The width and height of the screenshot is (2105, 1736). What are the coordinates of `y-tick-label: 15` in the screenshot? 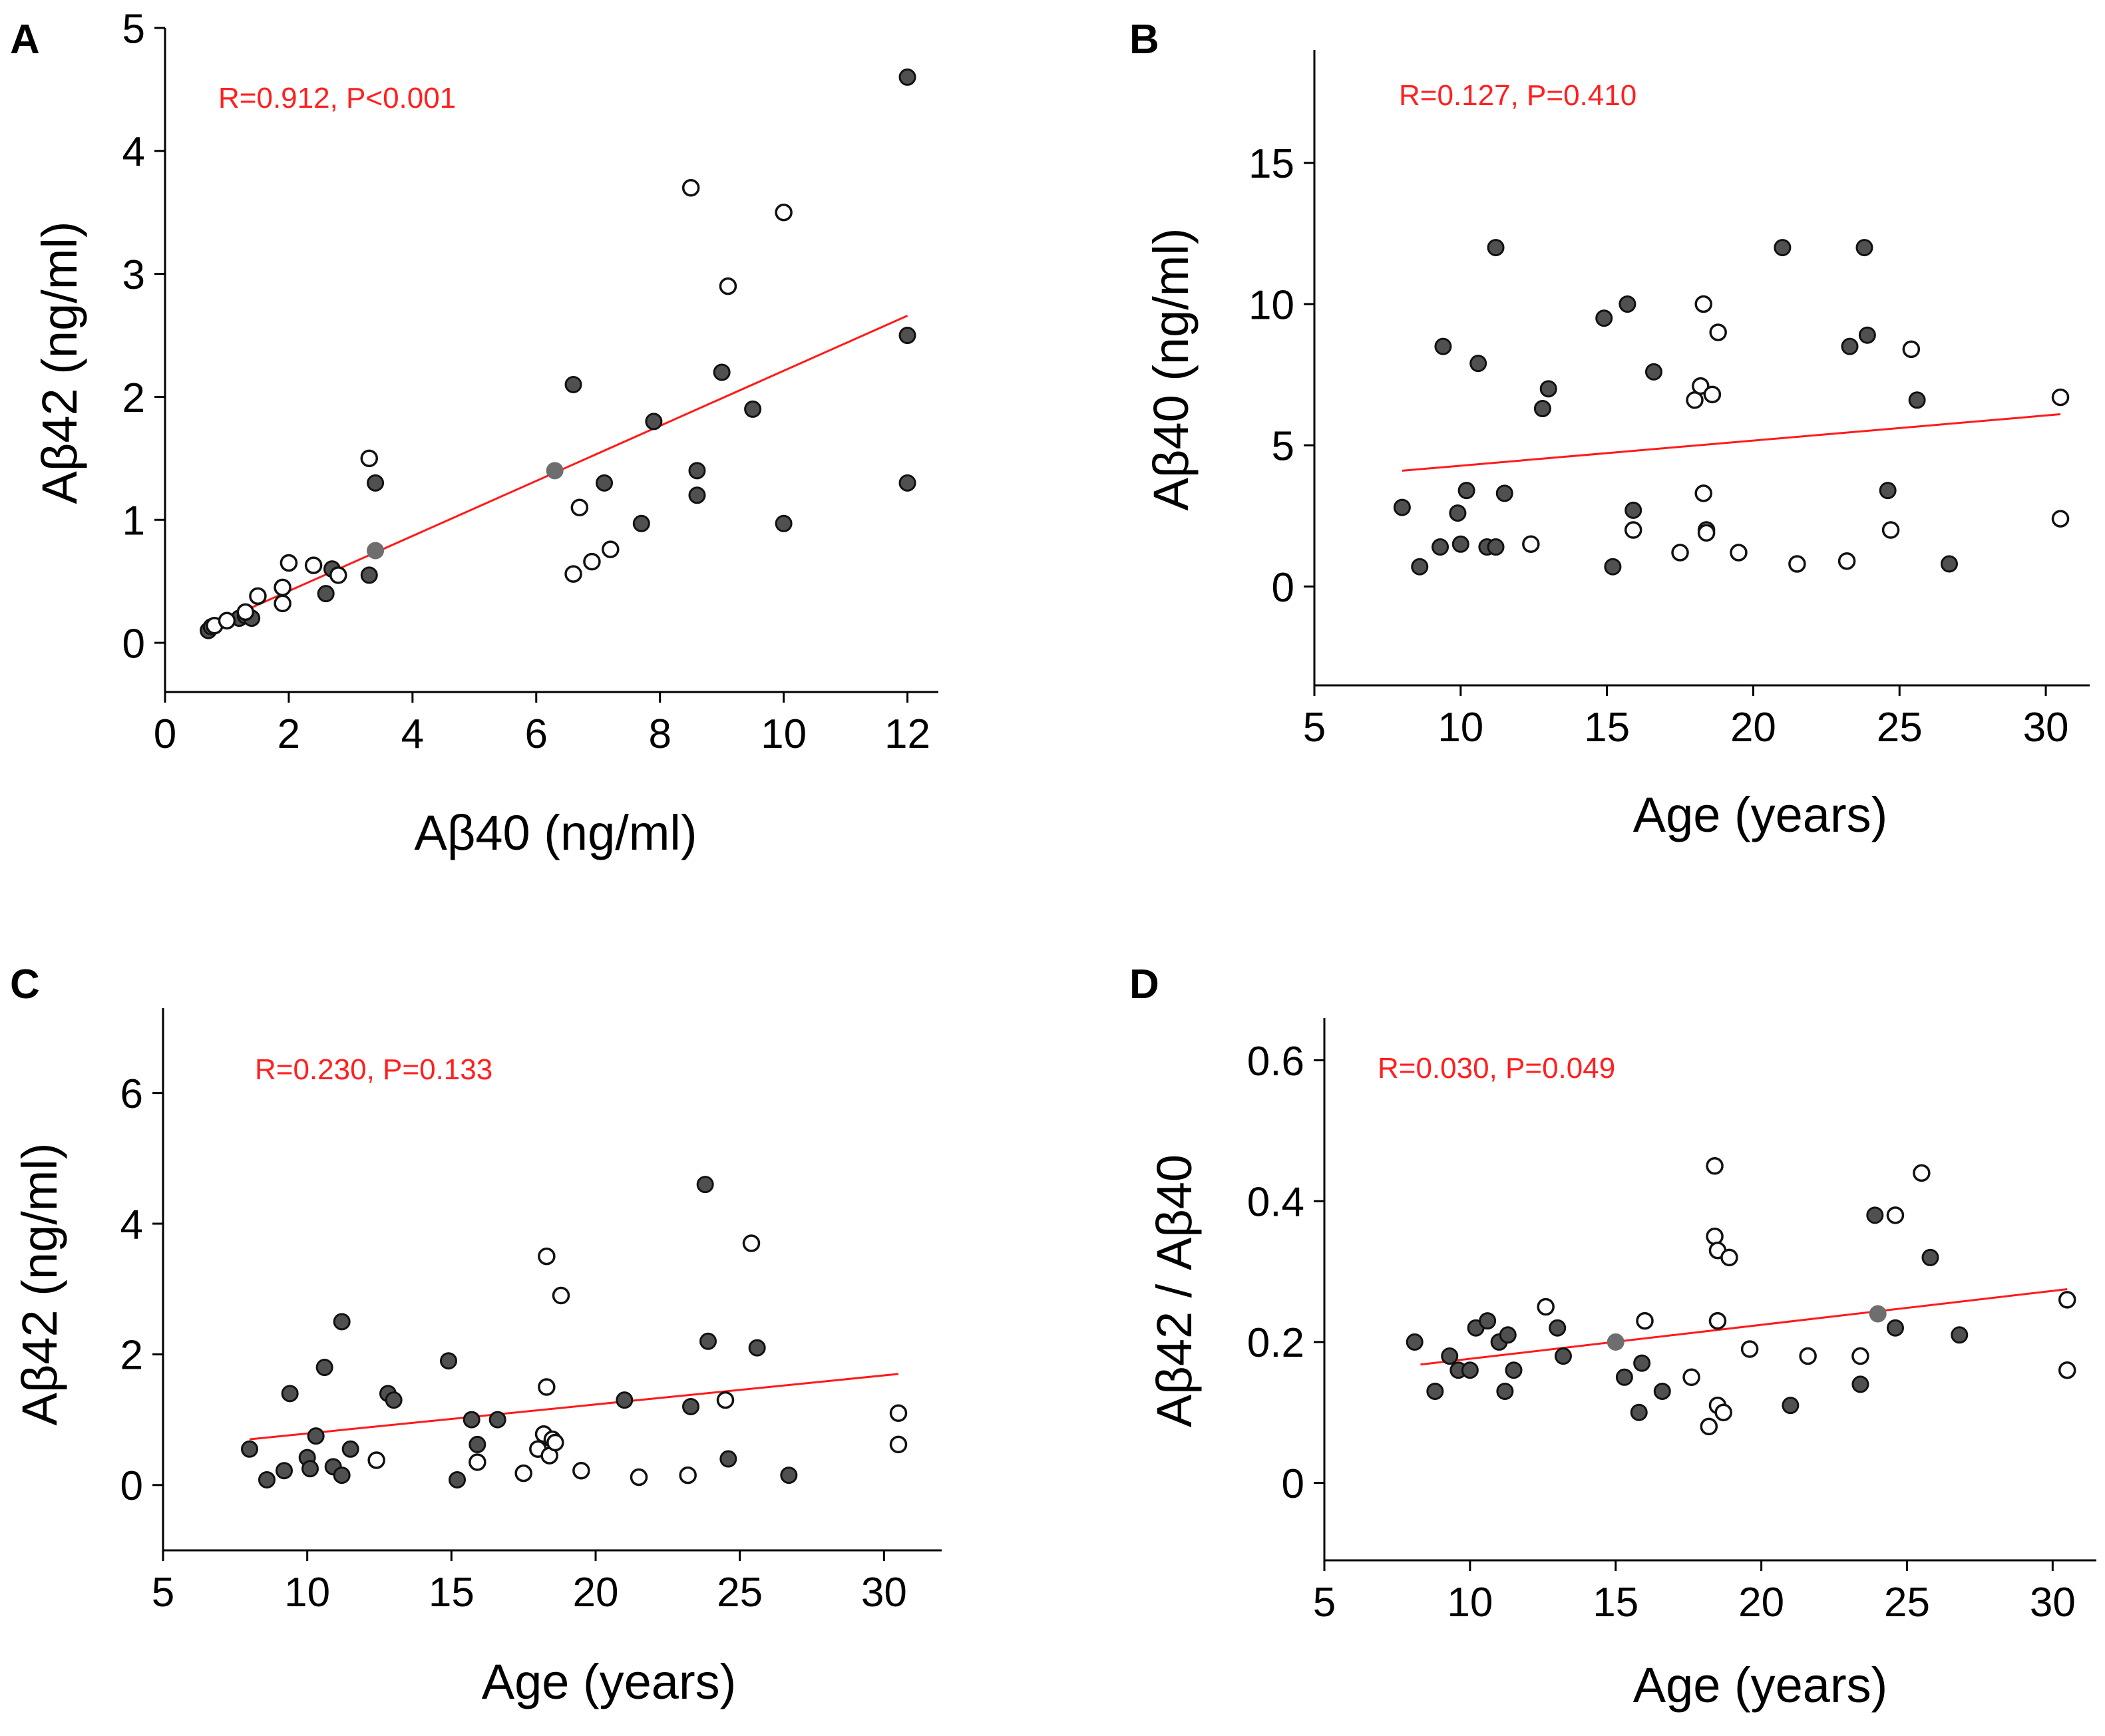 It's located at (1271, 164).